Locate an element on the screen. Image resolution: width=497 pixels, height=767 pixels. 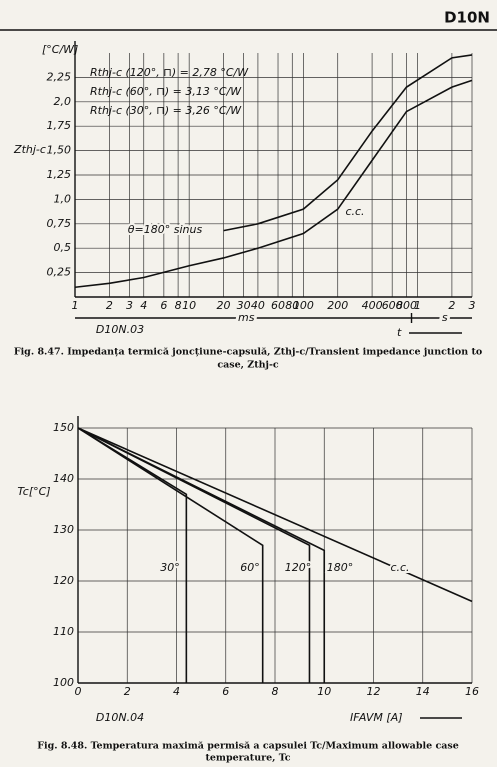
x-tick-label: 100 is located at coordinates (303, 305).